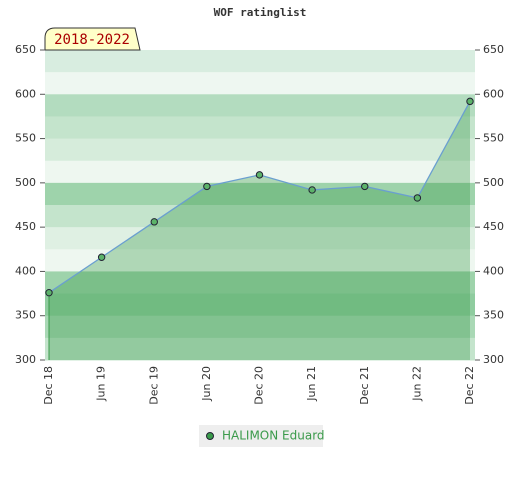  I want to click on x-tick-label: Dec 18, so click(48, 385).